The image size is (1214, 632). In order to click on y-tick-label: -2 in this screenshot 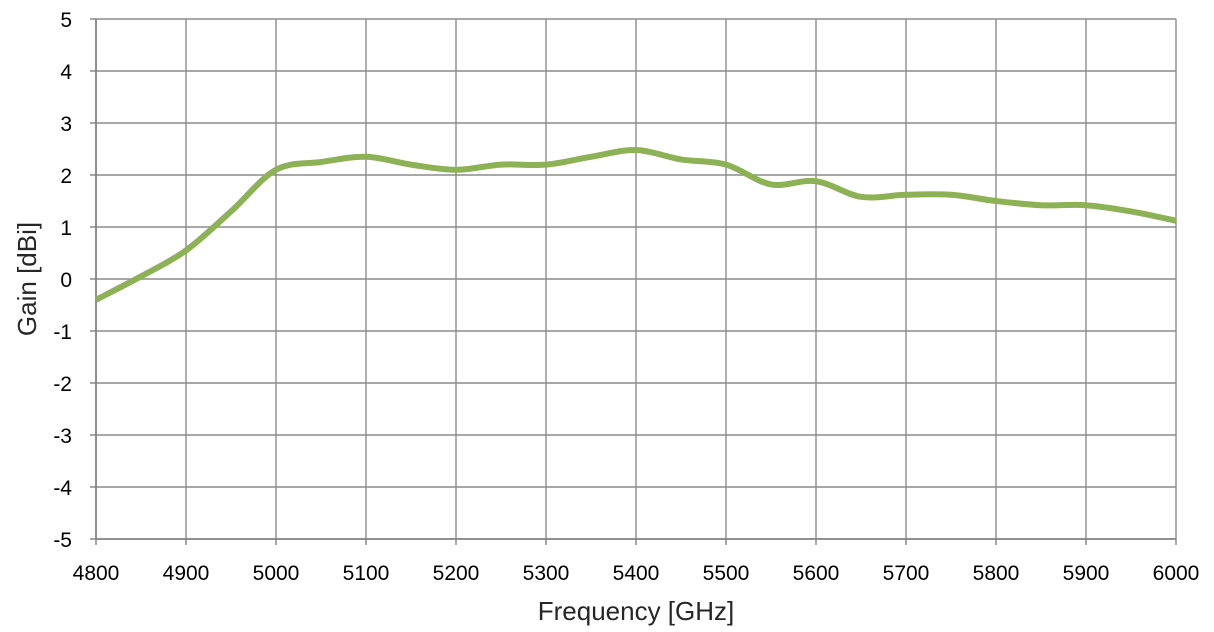, I will do `click(62, 384)`.